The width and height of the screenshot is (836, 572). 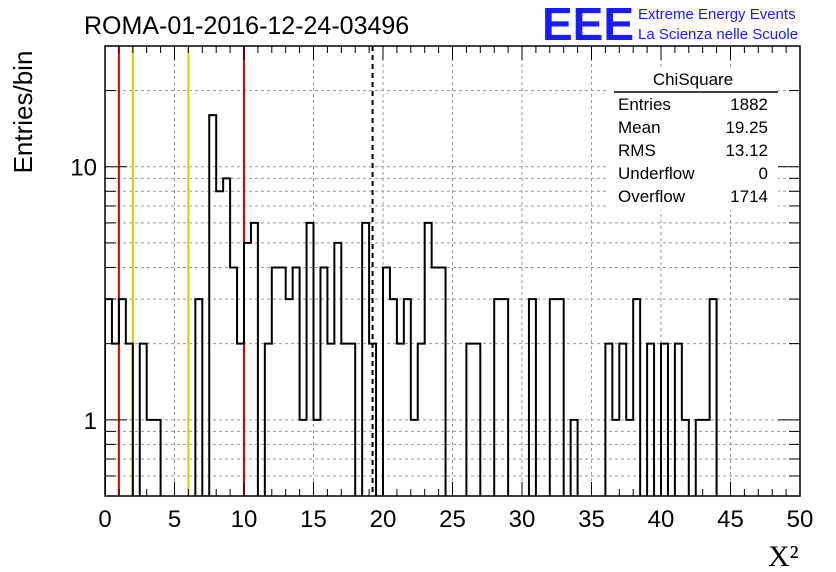 I want to click on stats-box-title: ChiSquare, so click(x=693, y=79).